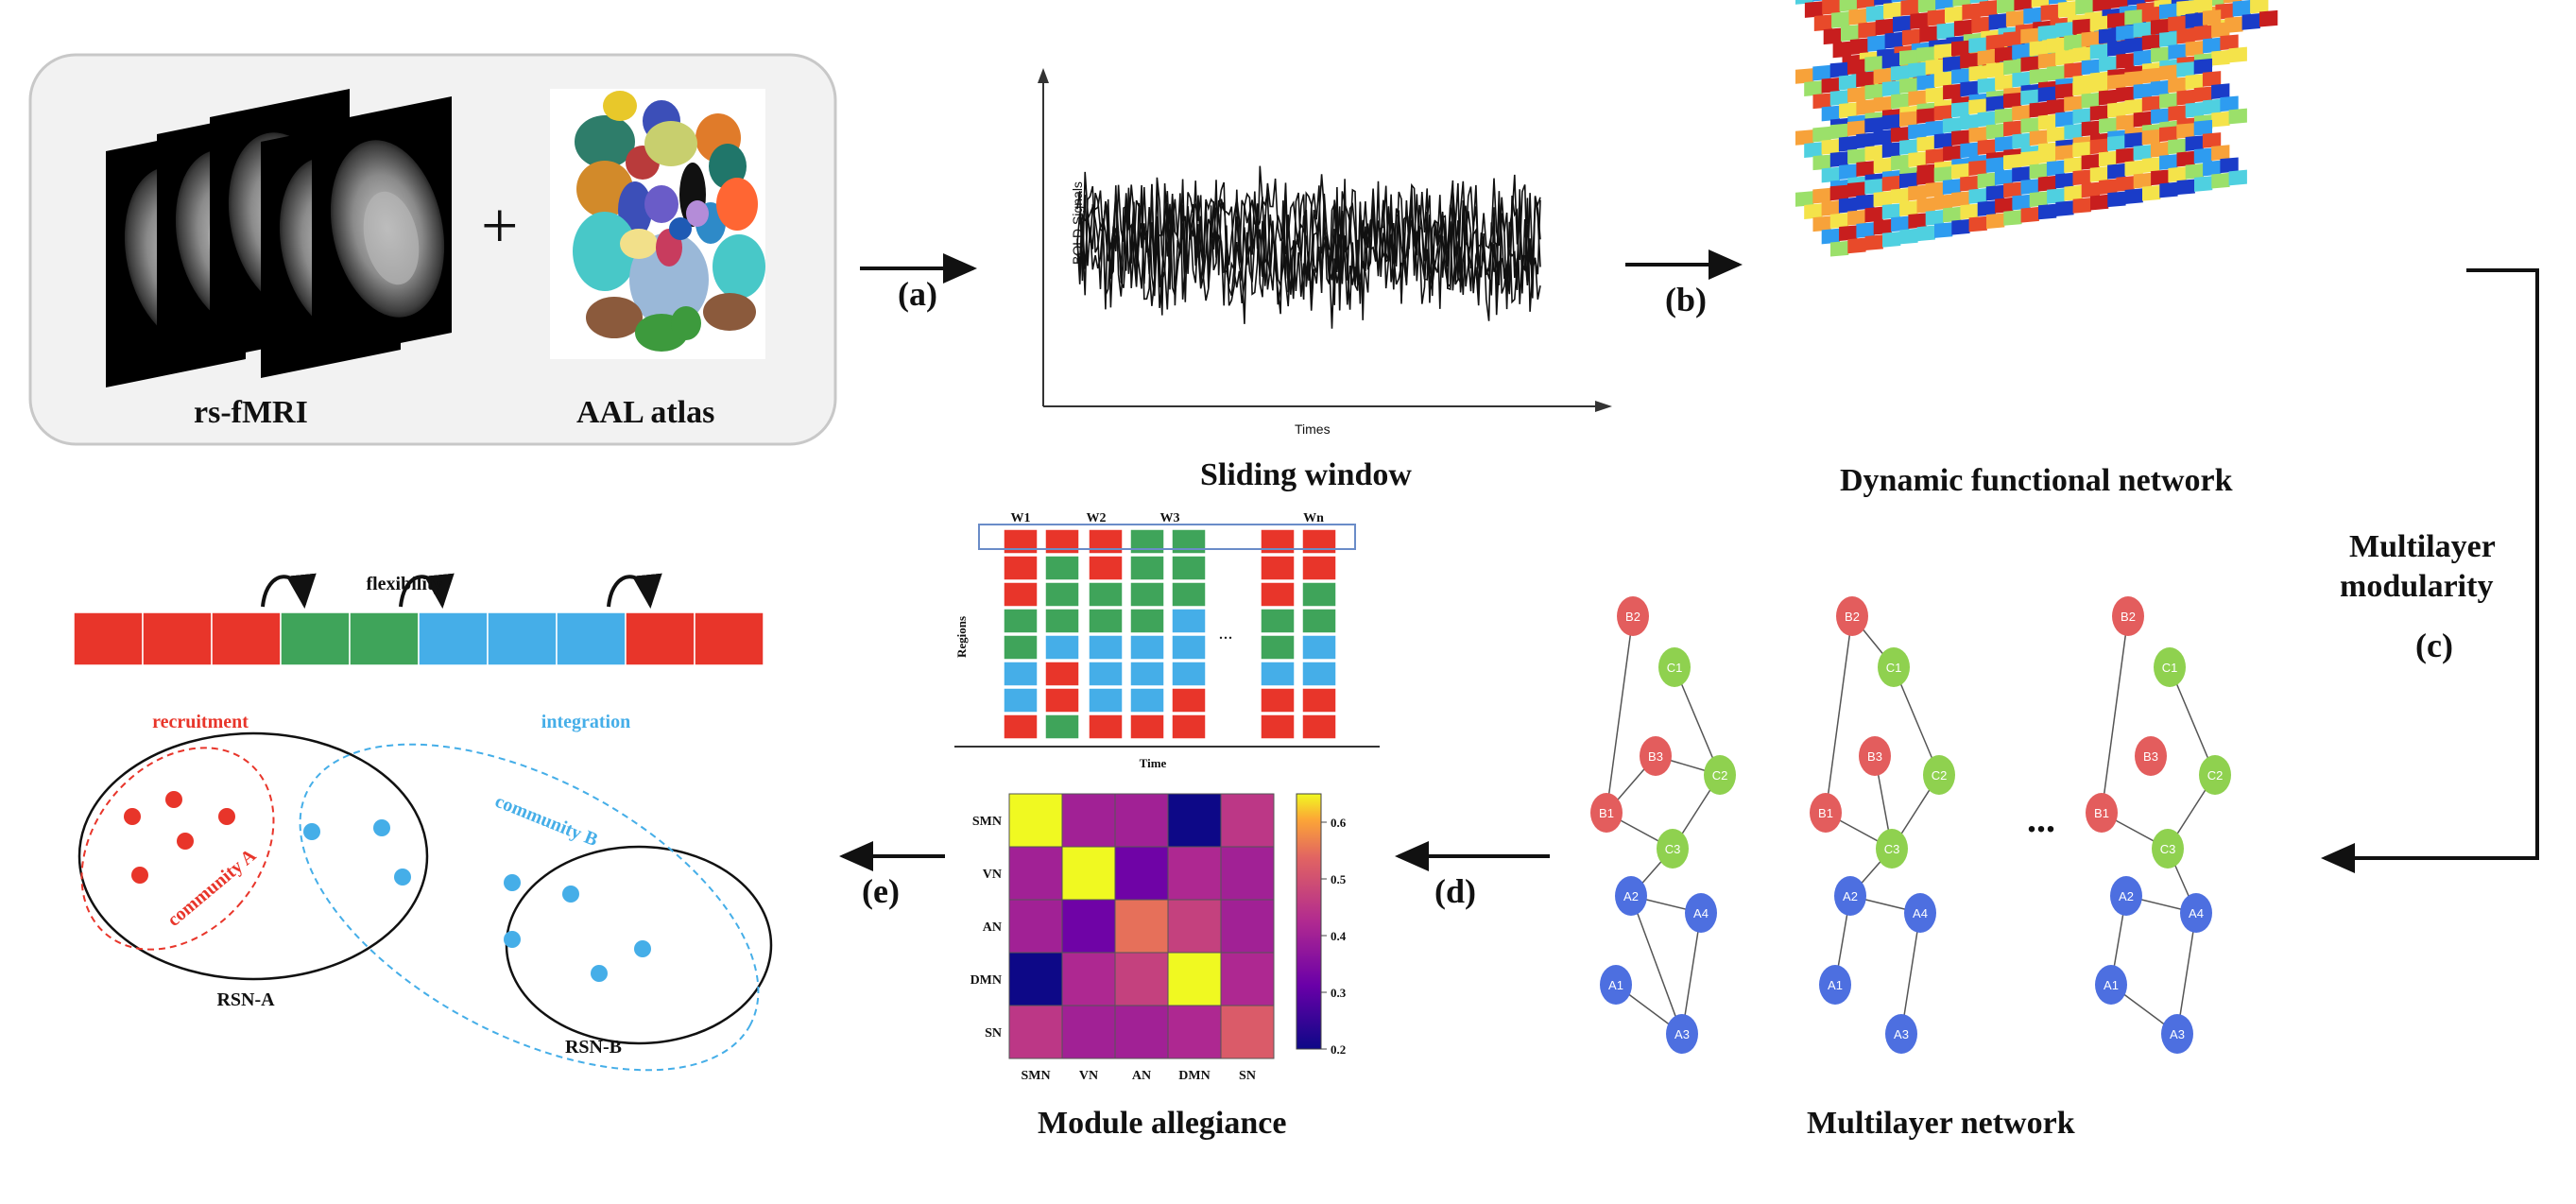  Describe the element at coordinates (289, 591) in the screenshot. I see `switch-arrow-icon` at that location.